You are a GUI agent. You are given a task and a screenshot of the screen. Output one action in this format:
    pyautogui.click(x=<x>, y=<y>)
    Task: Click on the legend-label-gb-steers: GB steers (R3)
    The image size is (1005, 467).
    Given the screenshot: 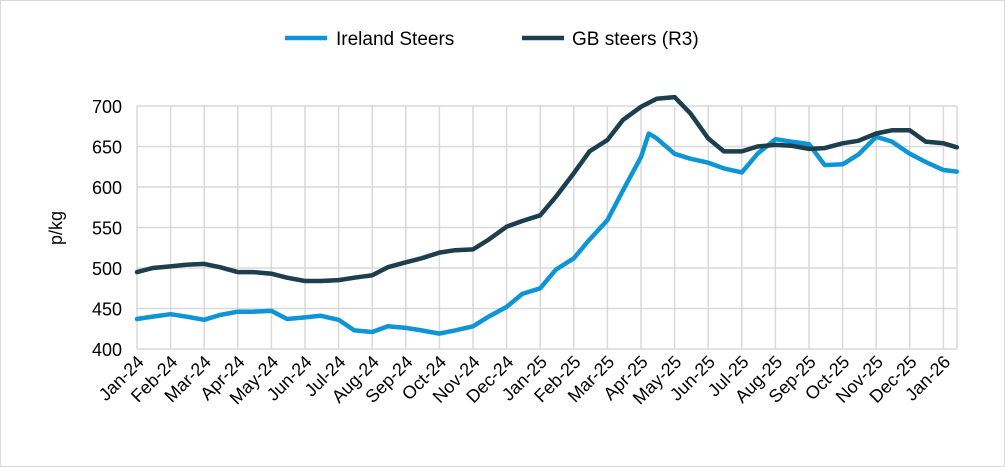 What is the action you would take?
    pyautogui.click(x=635, y=39)
    